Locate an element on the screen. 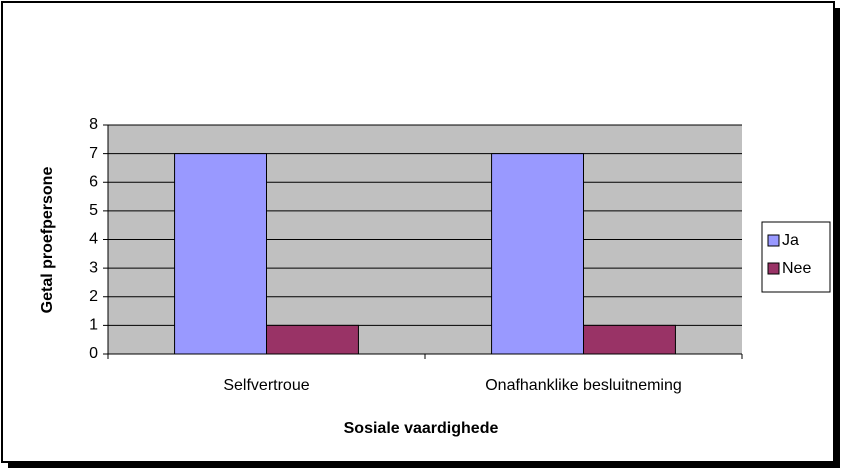 The image size is (842, 470). y-tick-label: 7 is located at coordinates (93, 153).